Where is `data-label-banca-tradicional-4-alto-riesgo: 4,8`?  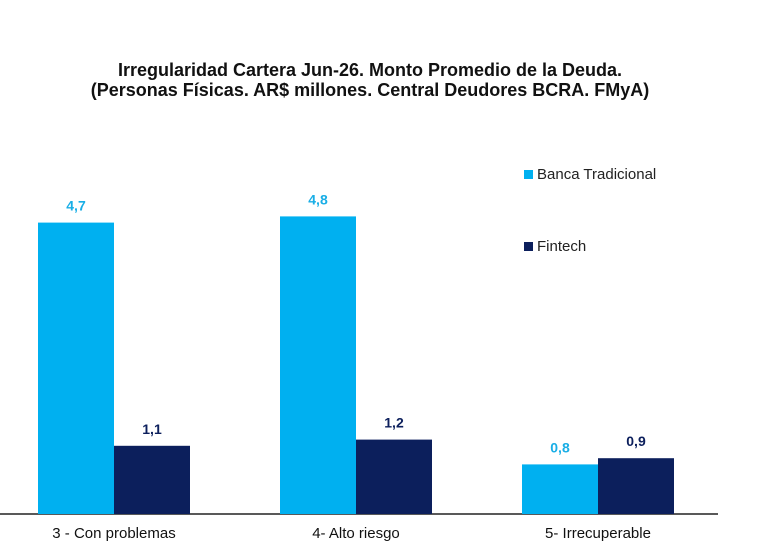 data-label-banca-tradicional-4-alto-riesgo: 4,8 is located at coordinates (318, 199).